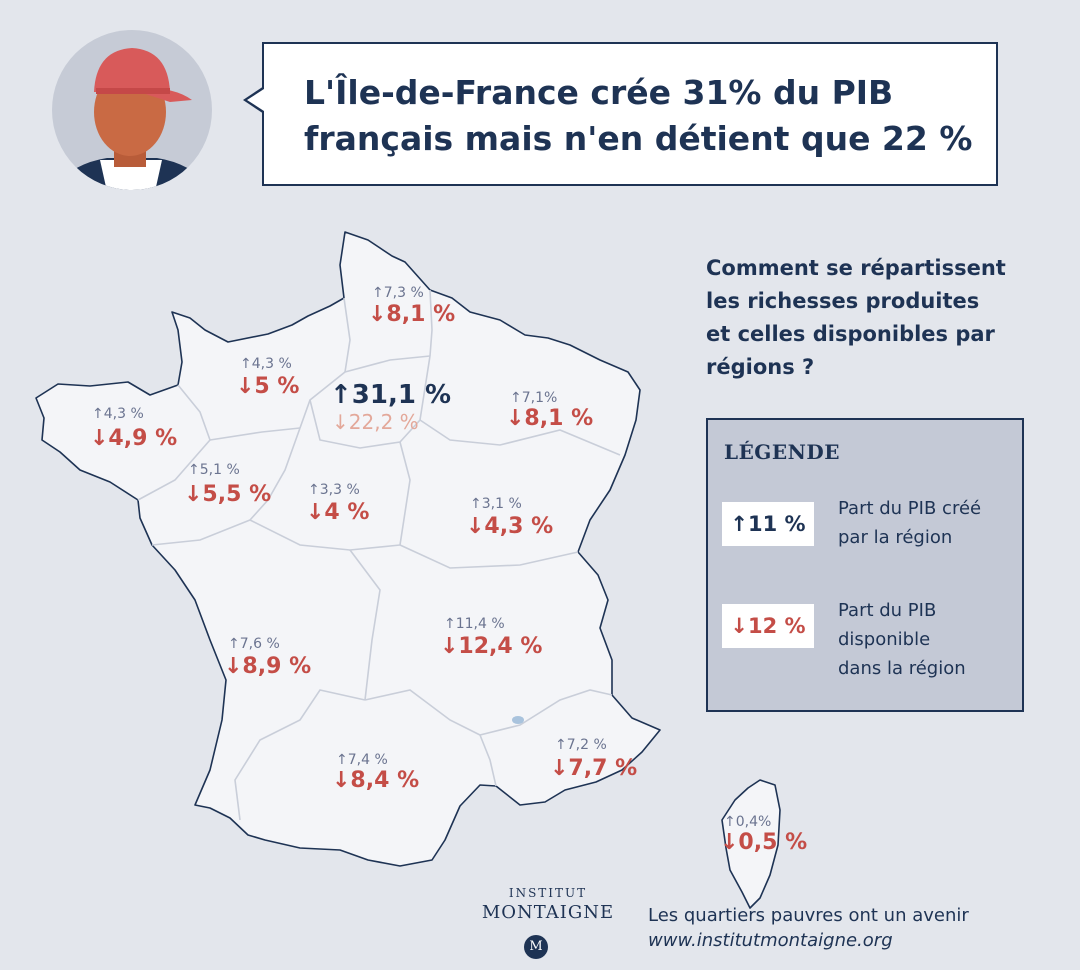  I want to click on corsica-outline, so click(751, 844).